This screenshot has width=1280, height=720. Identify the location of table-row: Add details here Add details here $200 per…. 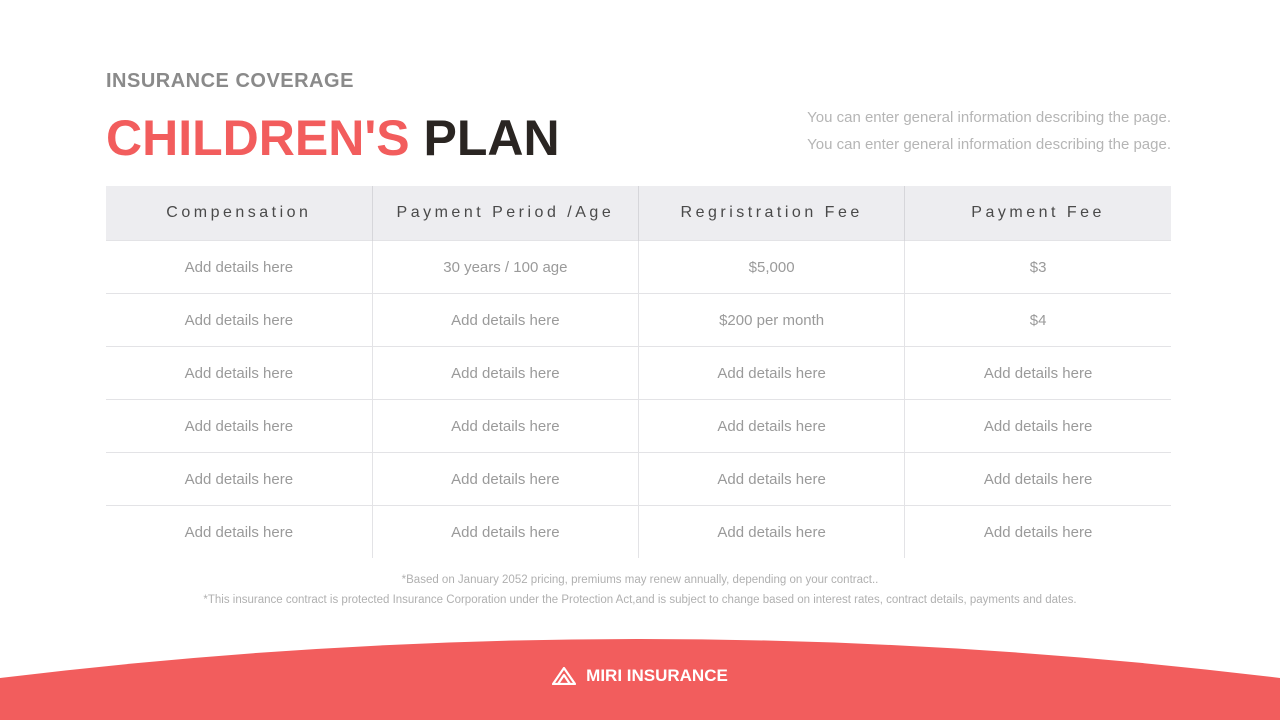
(638, 320).